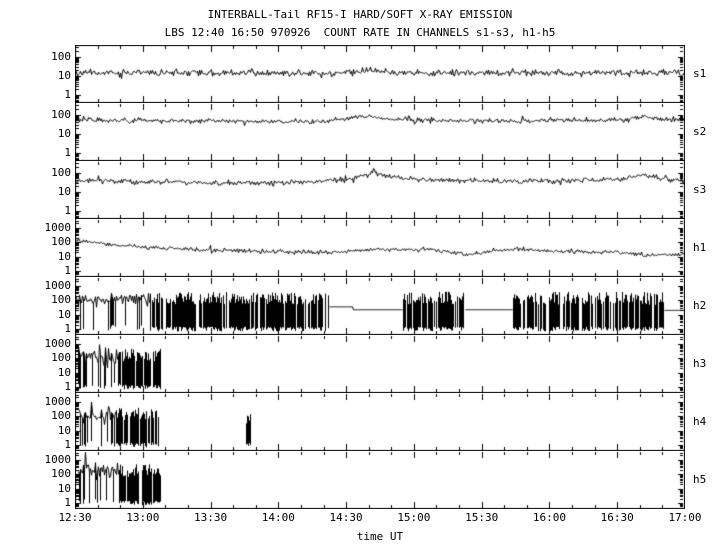  What do you see at coordinates (482, 517) in the screenshot?
I see `xtick-label-15:30: 15:30` at bounding box center [482, 517].